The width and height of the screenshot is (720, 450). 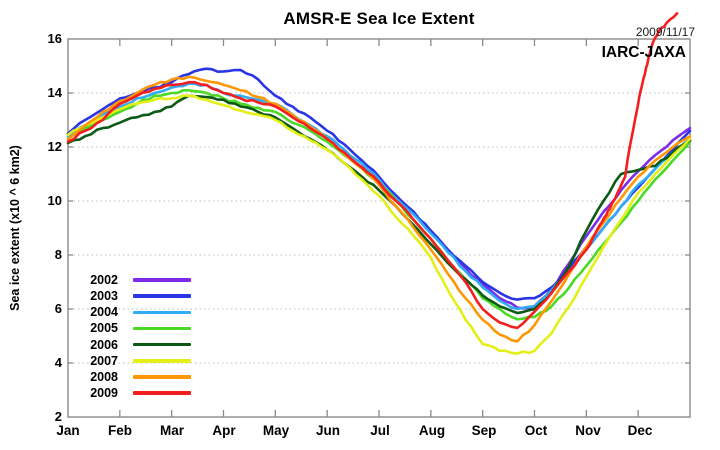 I want to click on x-tick-label-dec: Dec, so click(x=640, y=430).